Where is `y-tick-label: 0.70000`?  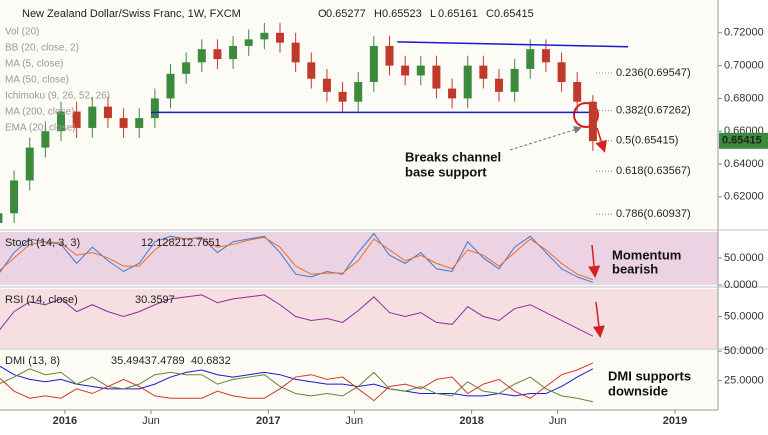
y-tick-label: 0.70000 is located at coordinates (744, 66).